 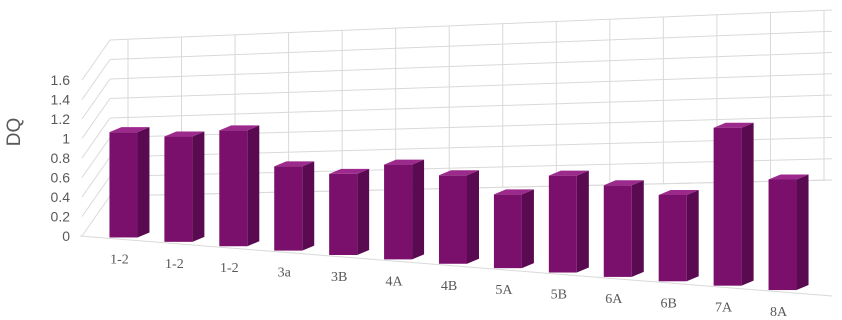 What do you see at coordinates (14, 132) in the screenshot?
I see `y-axis-label: DQ` at bounding box center [14, 132].